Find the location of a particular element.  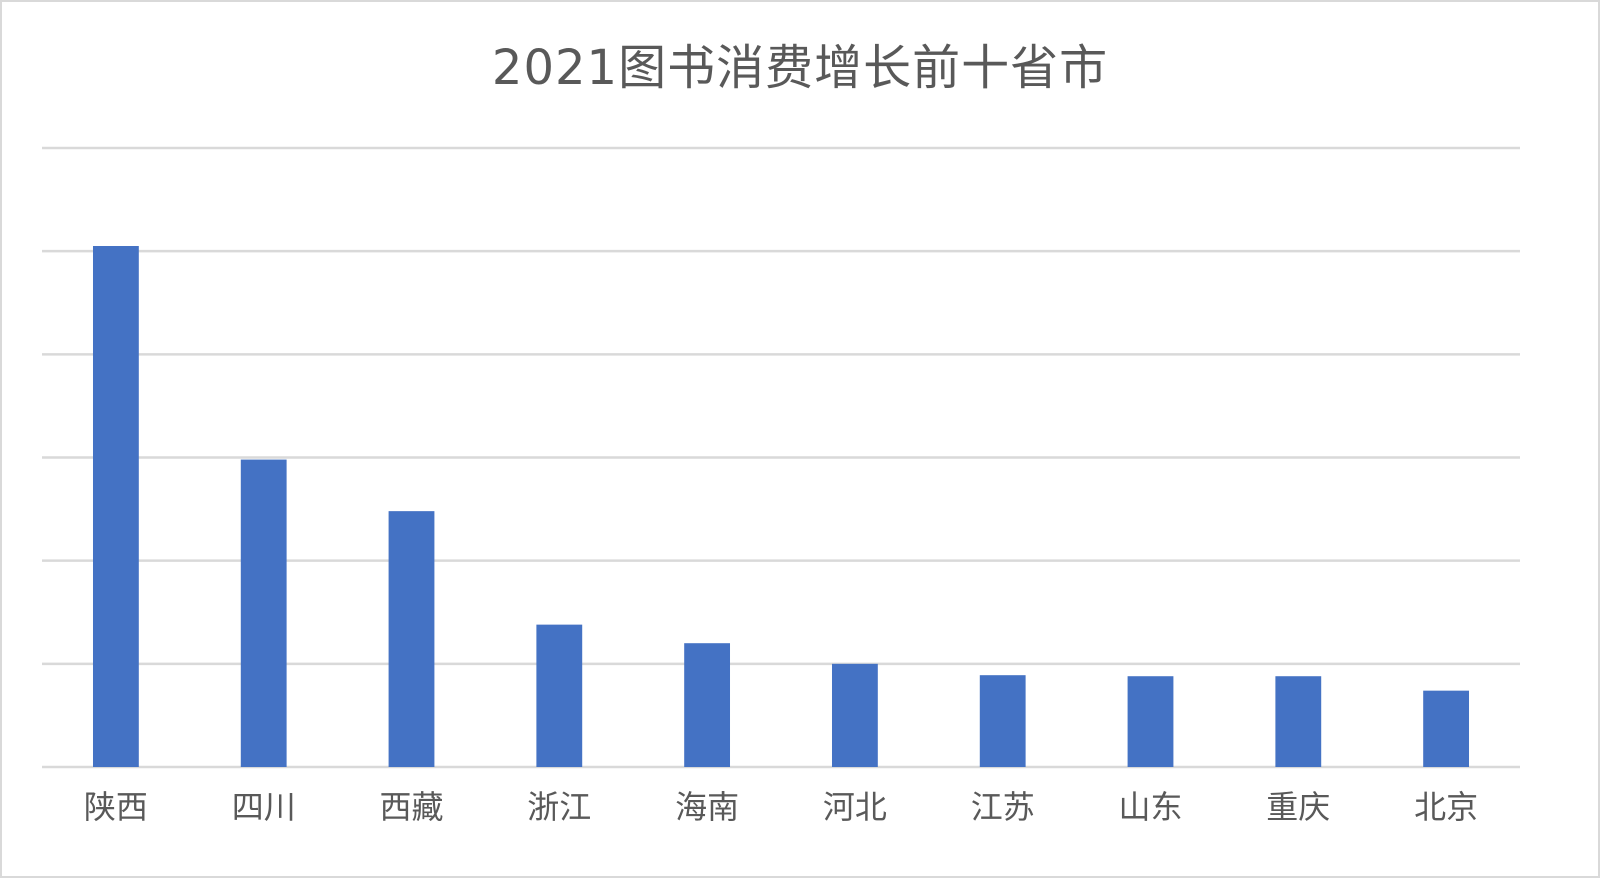

x-tick-label: 西藏 is located at coordinates (411, 807).